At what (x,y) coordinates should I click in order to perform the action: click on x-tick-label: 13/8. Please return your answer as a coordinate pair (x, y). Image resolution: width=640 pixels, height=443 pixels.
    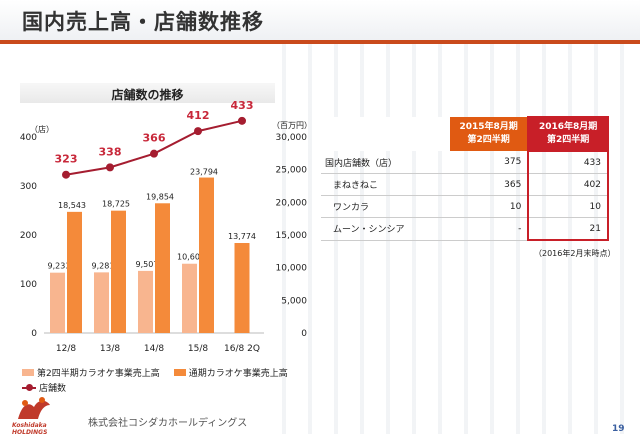
    Looking at the image, I should click on (110, 349).